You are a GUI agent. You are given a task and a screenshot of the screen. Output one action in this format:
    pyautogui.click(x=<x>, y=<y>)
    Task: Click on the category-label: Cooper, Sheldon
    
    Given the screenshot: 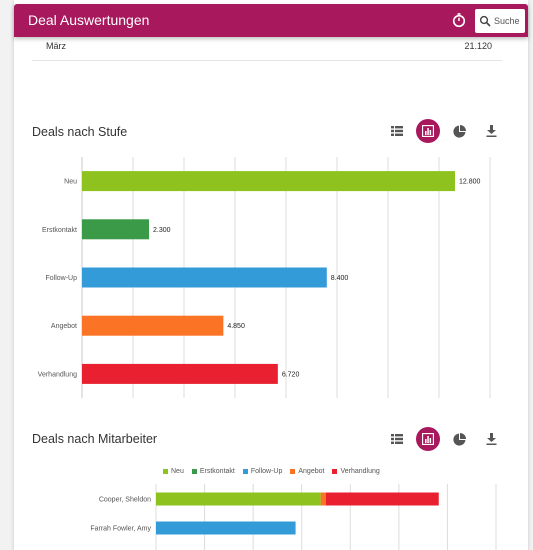 What is the action you would take?
    pyautogui.click(x=125, y=500)
    